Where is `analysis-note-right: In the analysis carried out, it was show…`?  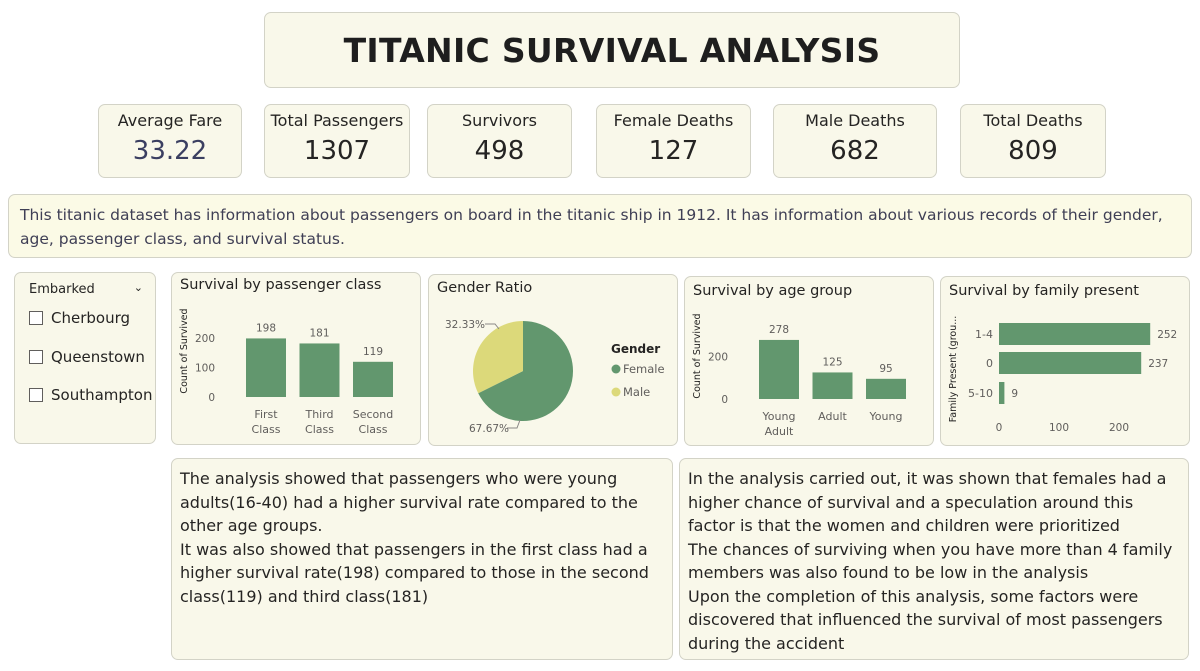
analysis-note-right: In the analysis carried out, it was show… is located at coordinates (934, 559).